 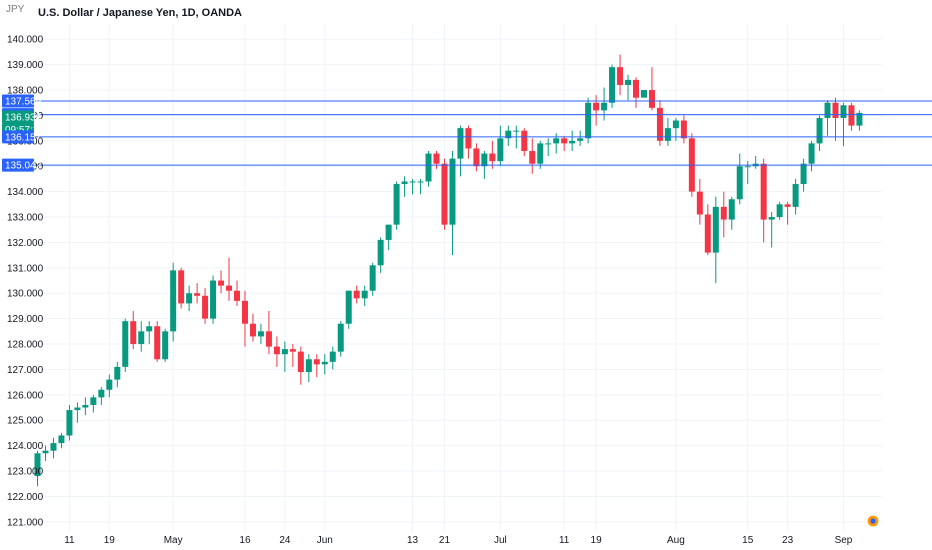 What do you see at coordinates (245, 540) in the screenshot?
I see `x-tick-label: 16` at bounding box center [245, 540].